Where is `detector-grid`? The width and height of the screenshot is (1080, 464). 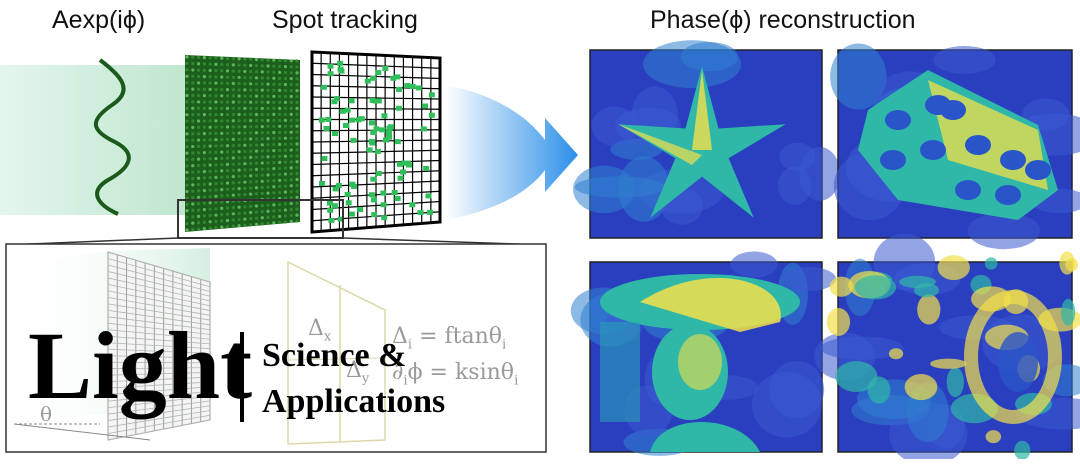 detector-grid is located at coordinates (376, 142).